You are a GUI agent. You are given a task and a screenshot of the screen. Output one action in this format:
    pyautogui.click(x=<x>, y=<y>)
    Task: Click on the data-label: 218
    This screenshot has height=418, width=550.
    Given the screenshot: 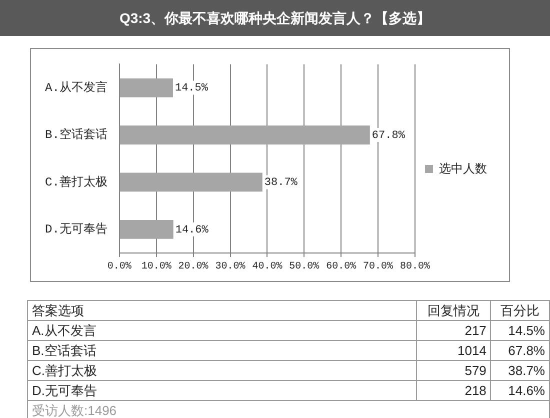 What is the action you would take?
    pyautogui.click(x=453, y=390)
    